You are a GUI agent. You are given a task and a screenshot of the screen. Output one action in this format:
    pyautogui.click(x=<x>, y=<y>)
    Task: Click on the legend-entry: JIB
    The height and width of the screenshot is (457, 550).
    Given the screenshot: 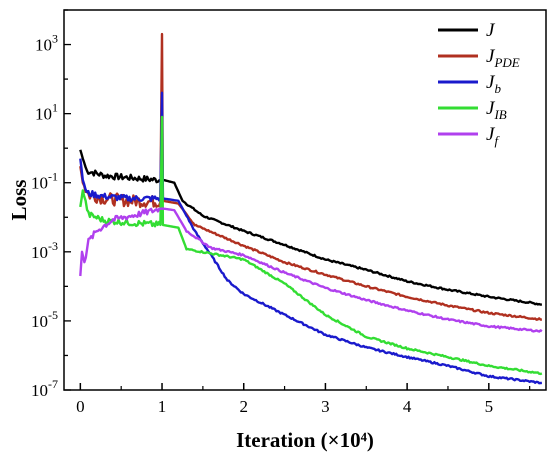 What is the action you would take?
    pyautogui.click(x=496, y=110)
    